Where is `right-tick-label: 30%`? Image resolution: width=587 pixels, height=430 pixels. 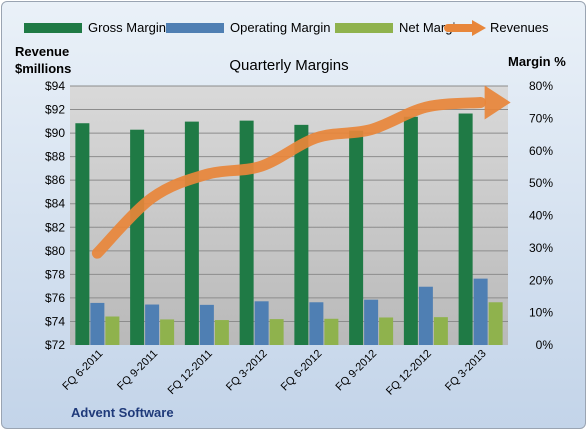
right-tick-label: 30% is located at coordinates (541, 248).